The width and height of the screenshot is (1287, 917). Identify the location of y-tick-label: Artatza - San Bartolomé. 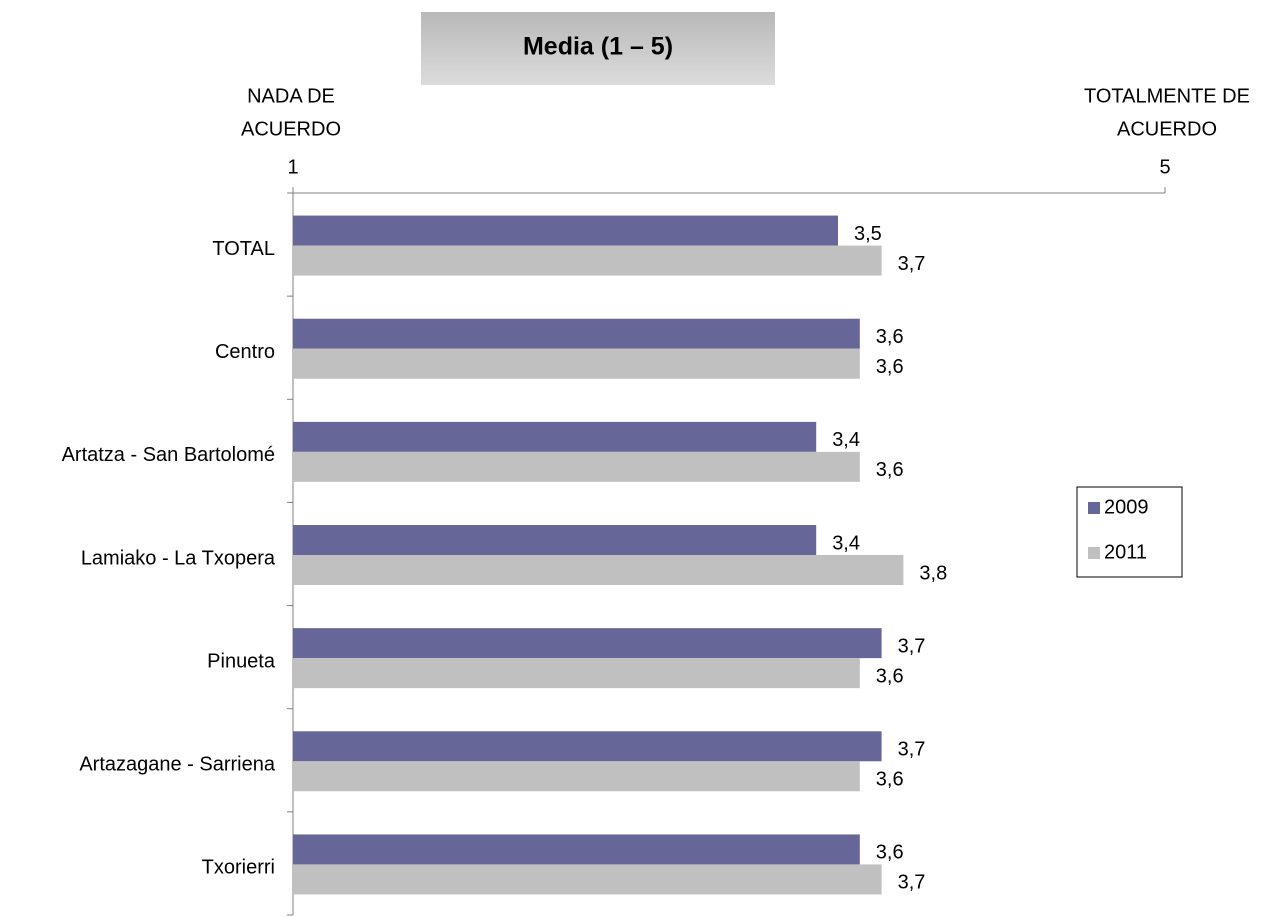
(168, 455).